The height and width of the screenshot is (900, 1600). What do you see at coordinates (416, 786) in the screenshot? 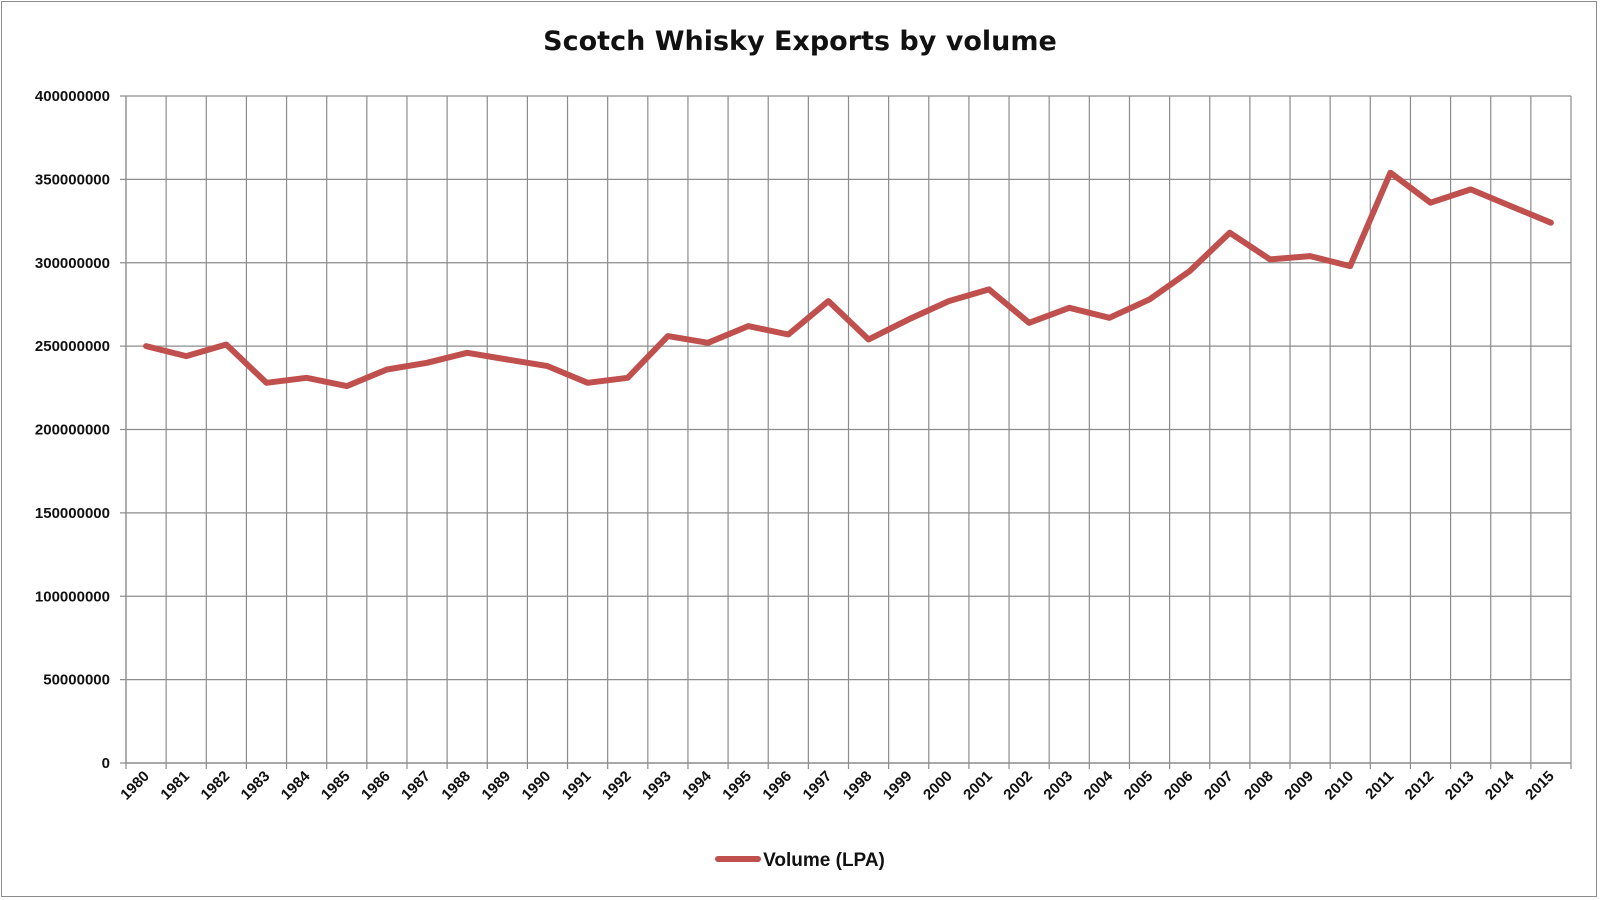
I see `x-tick-label: 1987` at bounding box center [416, 786].